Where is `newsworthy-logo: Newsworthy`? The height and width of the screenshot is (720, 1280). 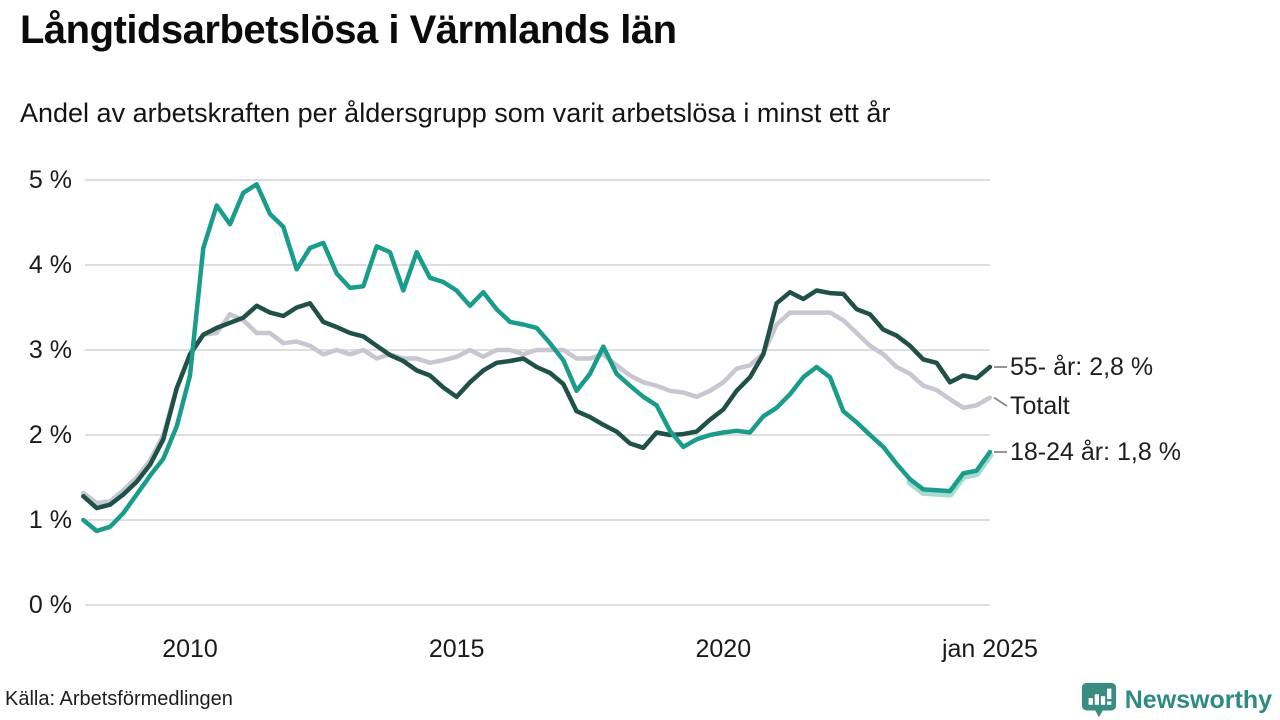 newsworthy-logo: Newsworthy is located at coordinates (1176, 700).